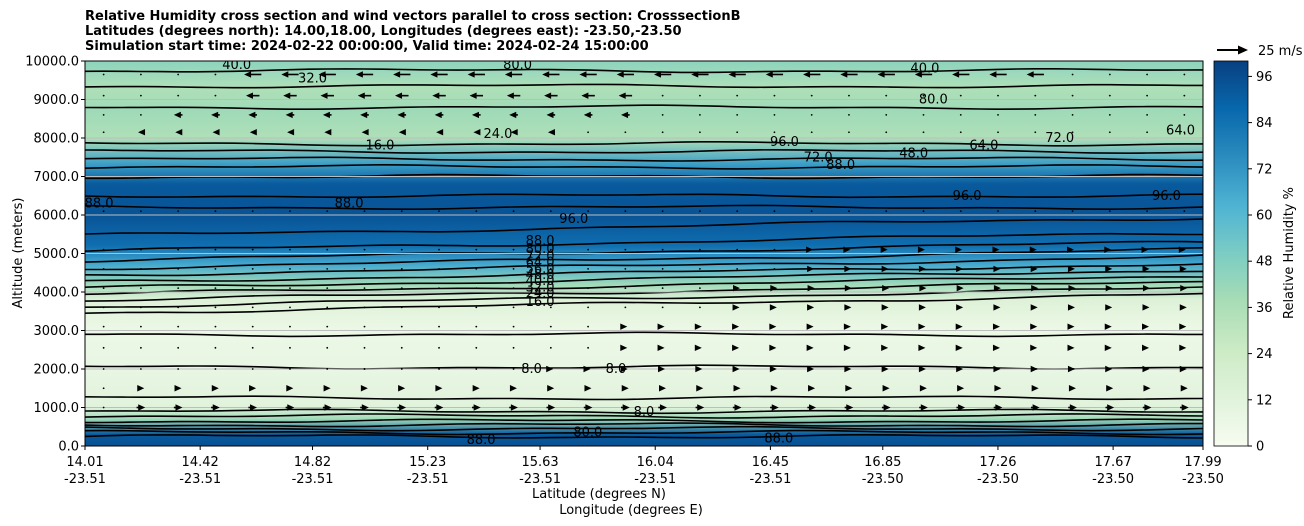  What do you see at coordinates (84, 462) in the screenshot?
I see `x-tick-label-lat: 14.01` at bounding box center [84, 462].